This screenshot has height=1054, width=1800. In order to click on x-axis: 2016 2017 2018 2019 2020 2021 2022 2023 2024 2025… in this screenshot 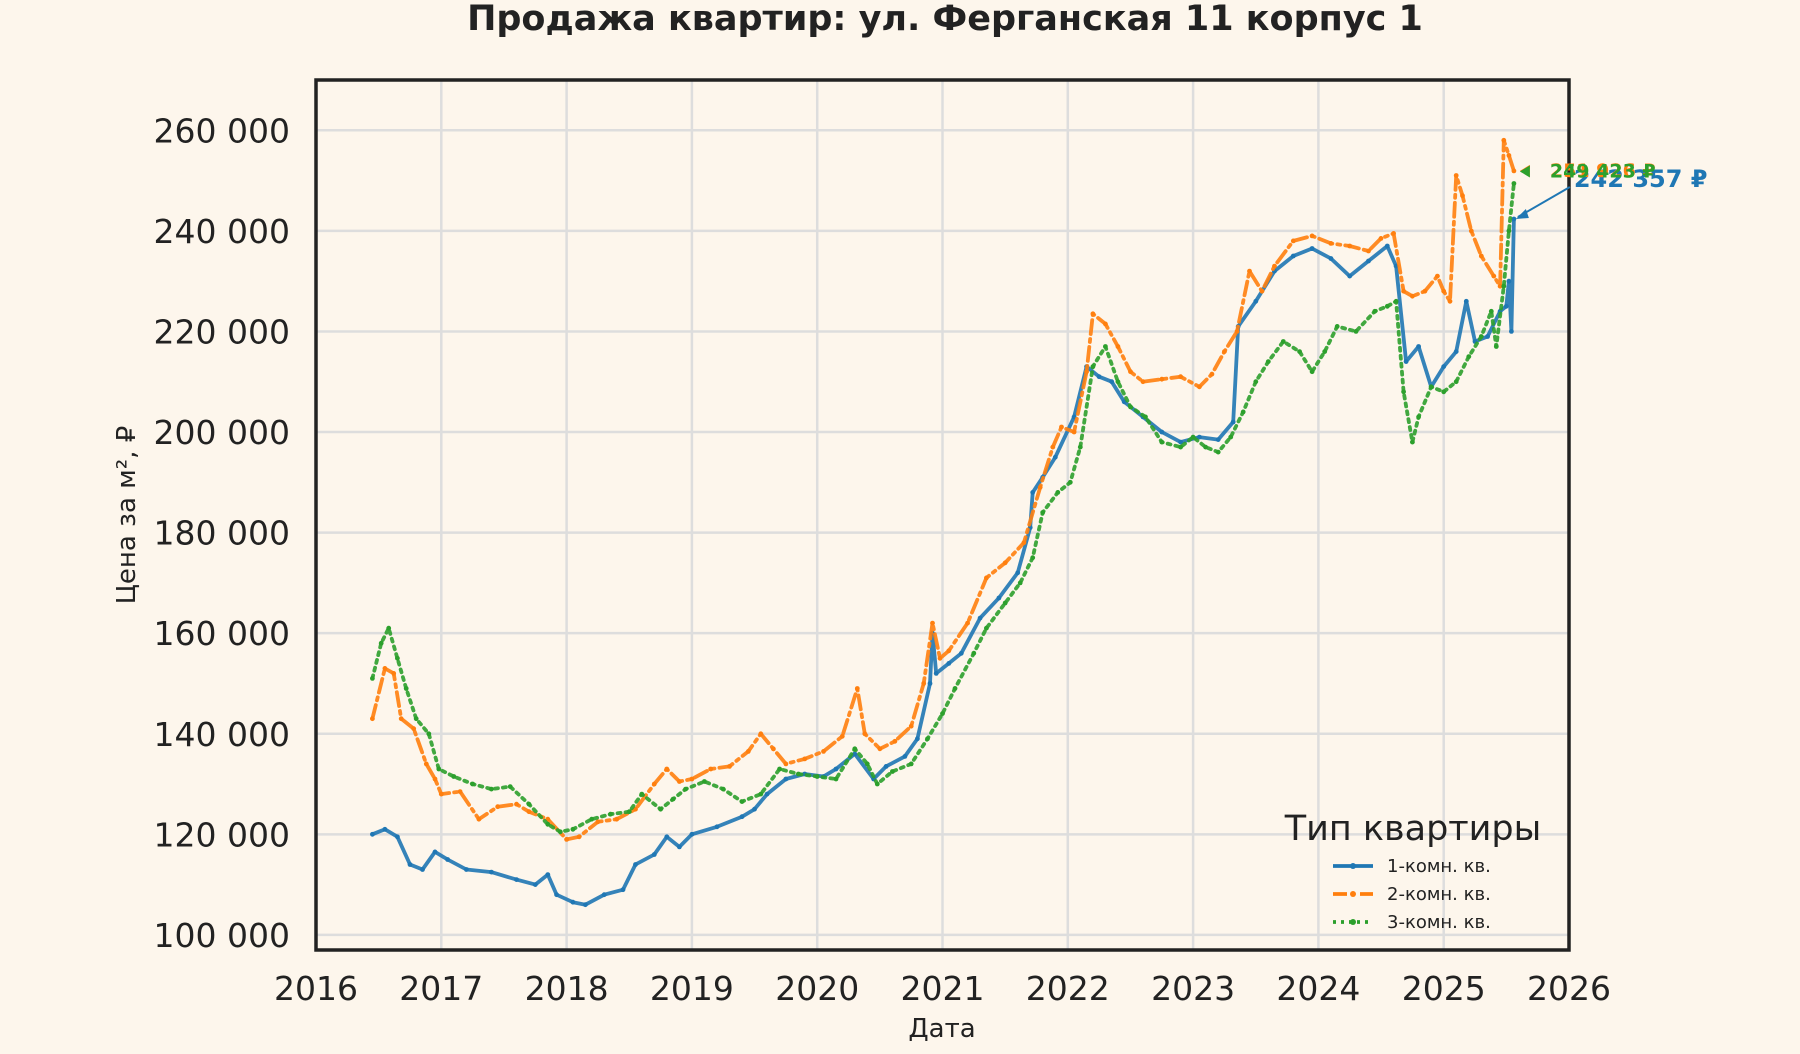, I will do `click(942, 988)`.